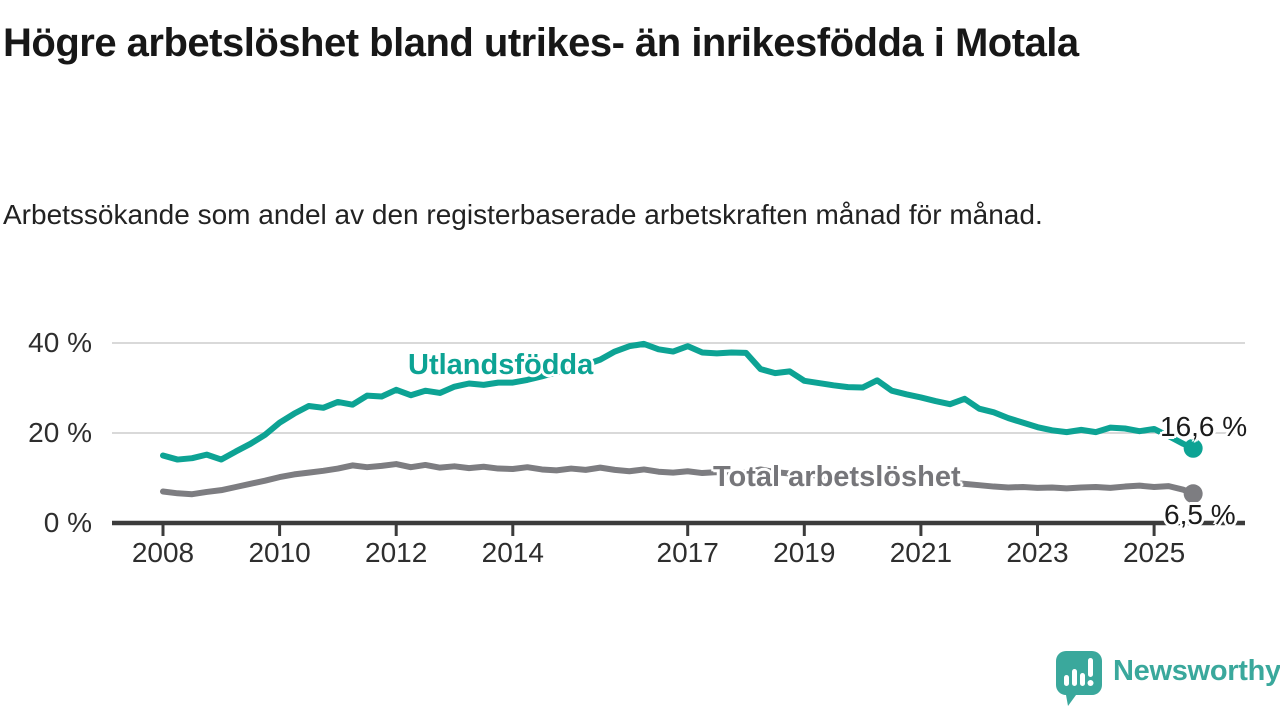  What do you see at coordinates (687, 552) in the screenshot?
I see `x-tick-label: 2017` at bounding box center [687, 552].